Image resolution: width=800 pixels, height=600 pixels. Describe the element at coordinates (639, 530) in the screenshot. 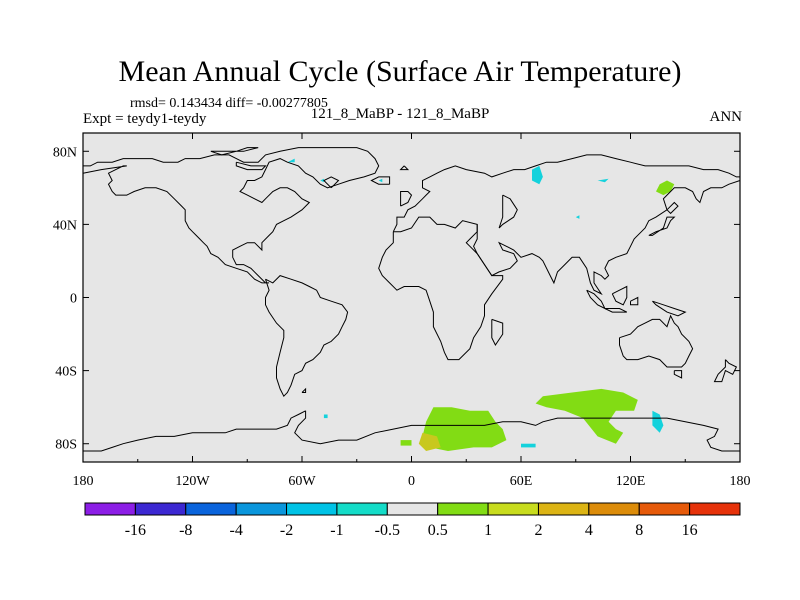

I see `colorbar-label: 8` at that location.